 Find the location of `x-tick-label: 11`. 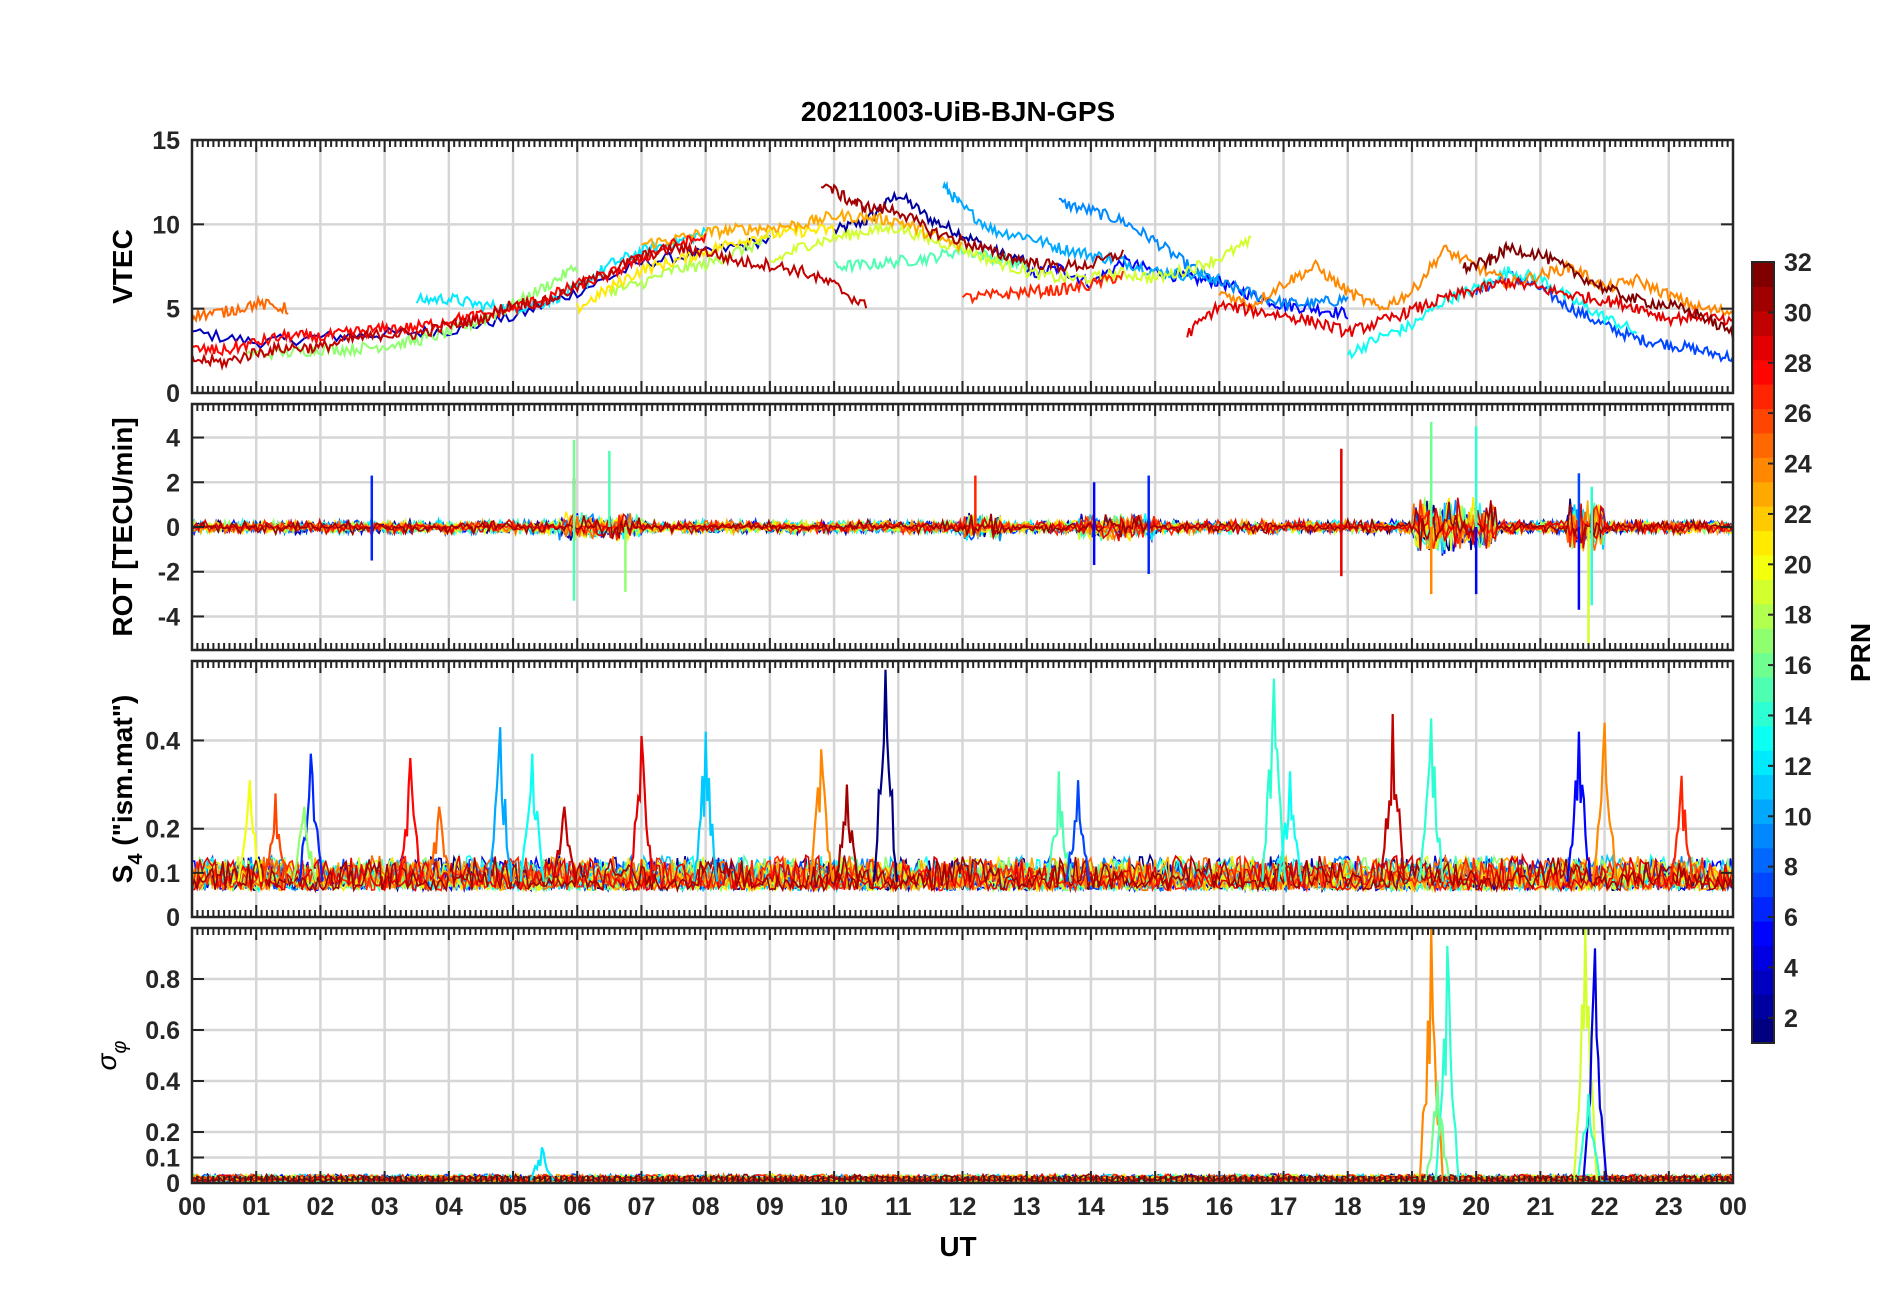

x-tick-label: 11 is located at coordinates (898, 1207).